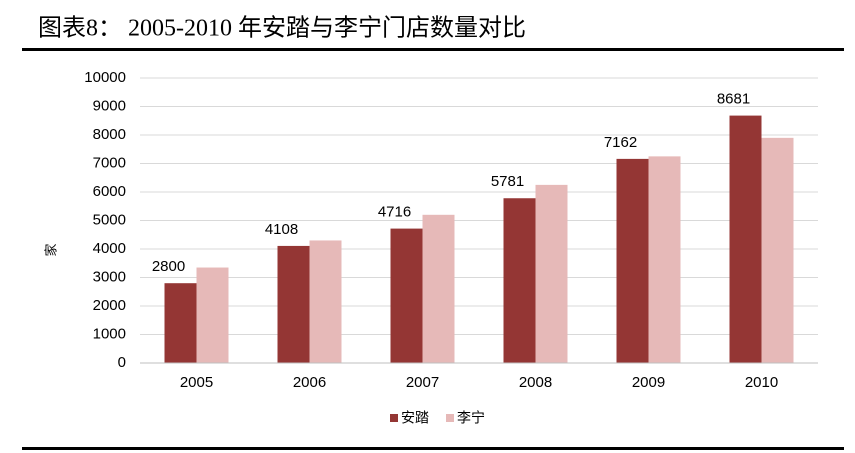 The height and width of the screenshot is (453, 855). I want to click on x-tick-label: 2010, so click(761, 382).